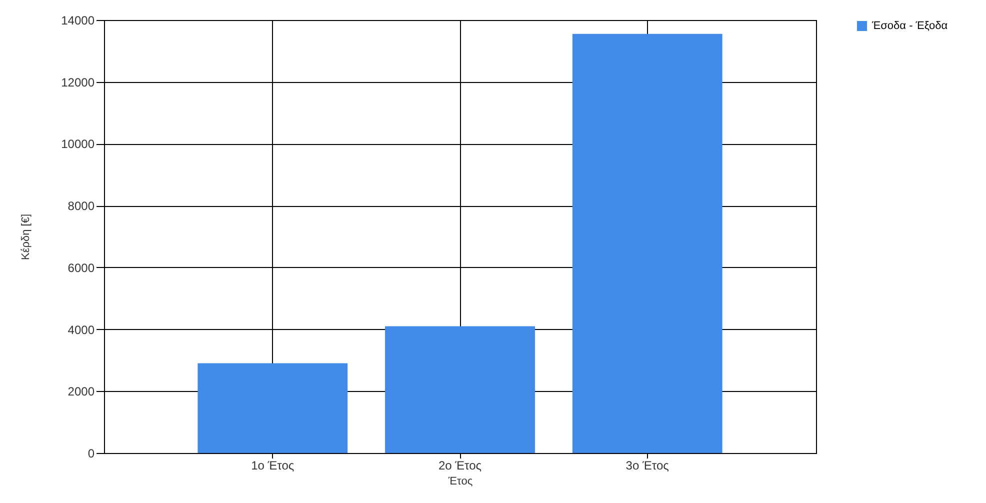 The height and width of the screenshot is (503, 986). I want to click on y-tick-label: 6000, so click(81, 267).